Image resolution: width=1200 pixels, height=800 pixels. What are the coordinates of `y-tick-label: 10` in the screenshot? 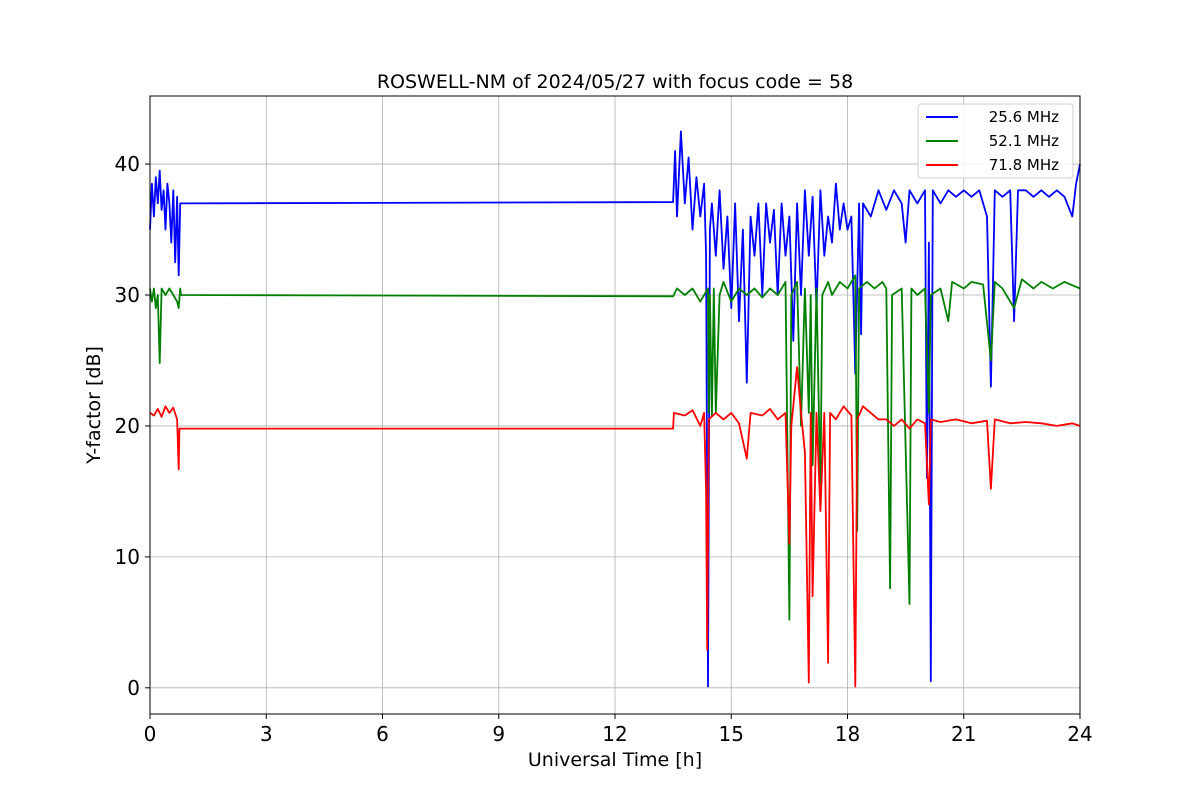 It's located at (127, 557).